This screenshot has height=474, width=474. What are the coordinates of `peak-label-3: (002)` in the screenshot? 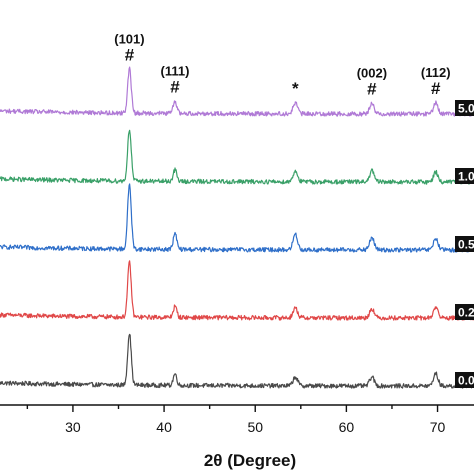 It's located at (372, 72).